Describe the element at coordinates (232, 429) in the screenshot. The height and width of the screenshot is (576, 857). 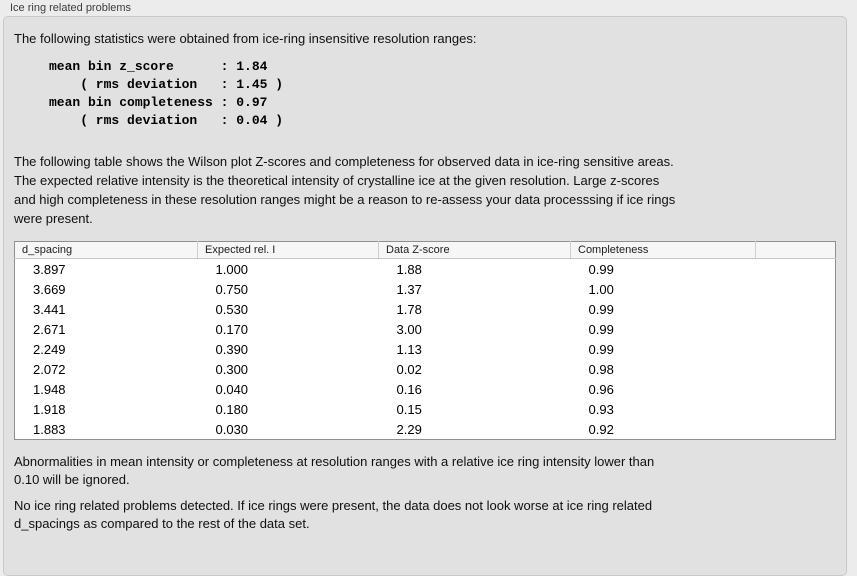
I see `cell-expected-rel-i: 0.030` at that location.